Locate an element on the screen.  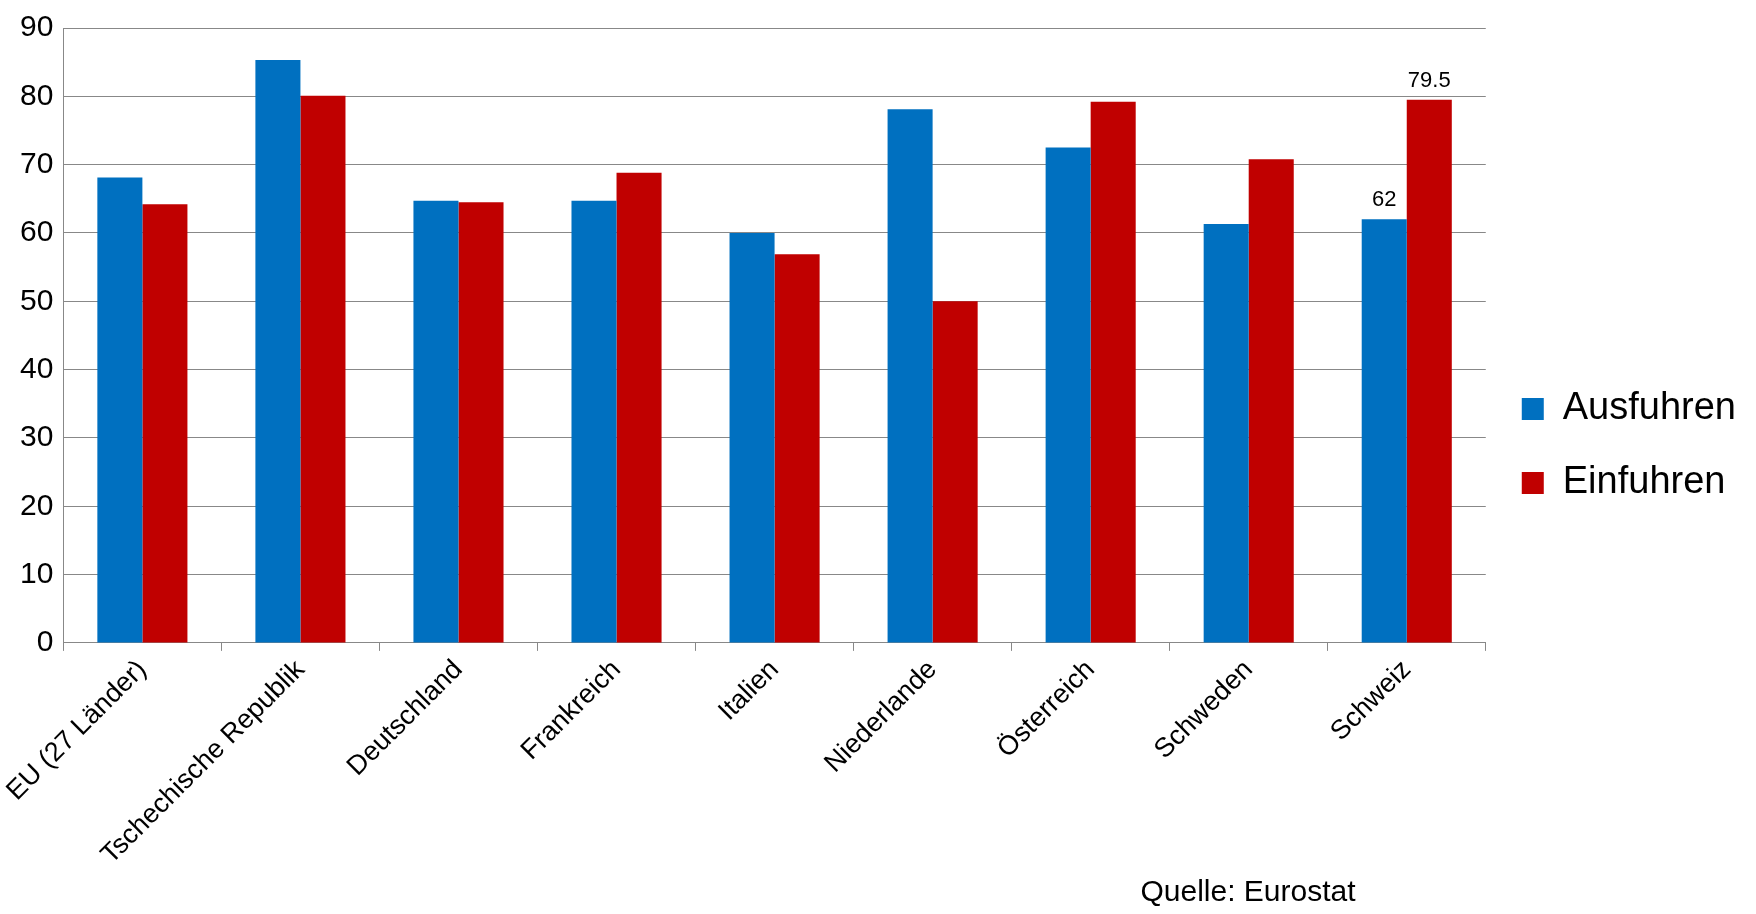
y-tick-label: 70 is located at coordinates (36, 162).